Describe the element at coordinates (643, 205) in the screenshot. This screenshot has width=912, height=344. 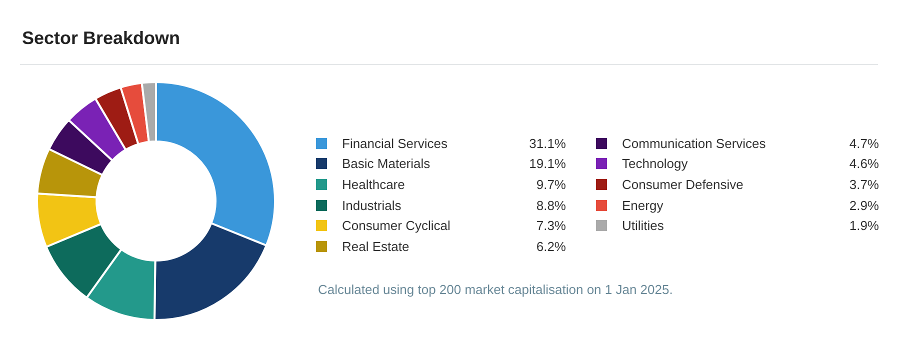
I see `legend-label: Energy` at that location.